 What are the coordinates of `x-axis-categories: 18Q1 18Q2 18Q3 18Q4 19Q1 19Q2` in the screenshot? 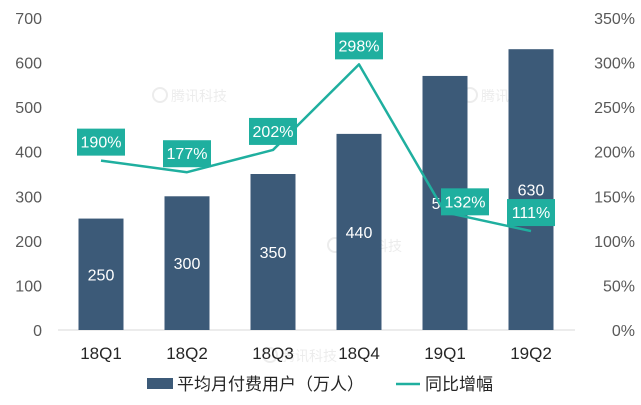 It's located at (316, 353).